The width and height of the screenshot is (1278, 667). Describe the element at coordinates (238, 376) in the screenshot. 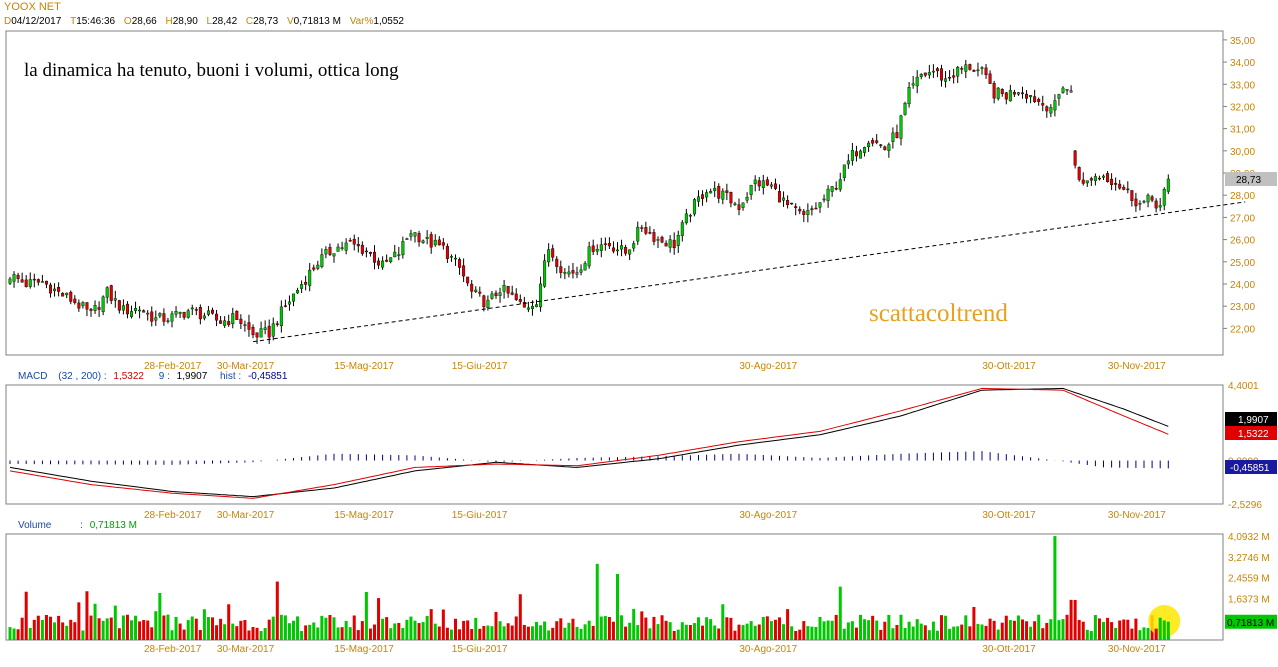

I see `hist-colon: :` at that location.